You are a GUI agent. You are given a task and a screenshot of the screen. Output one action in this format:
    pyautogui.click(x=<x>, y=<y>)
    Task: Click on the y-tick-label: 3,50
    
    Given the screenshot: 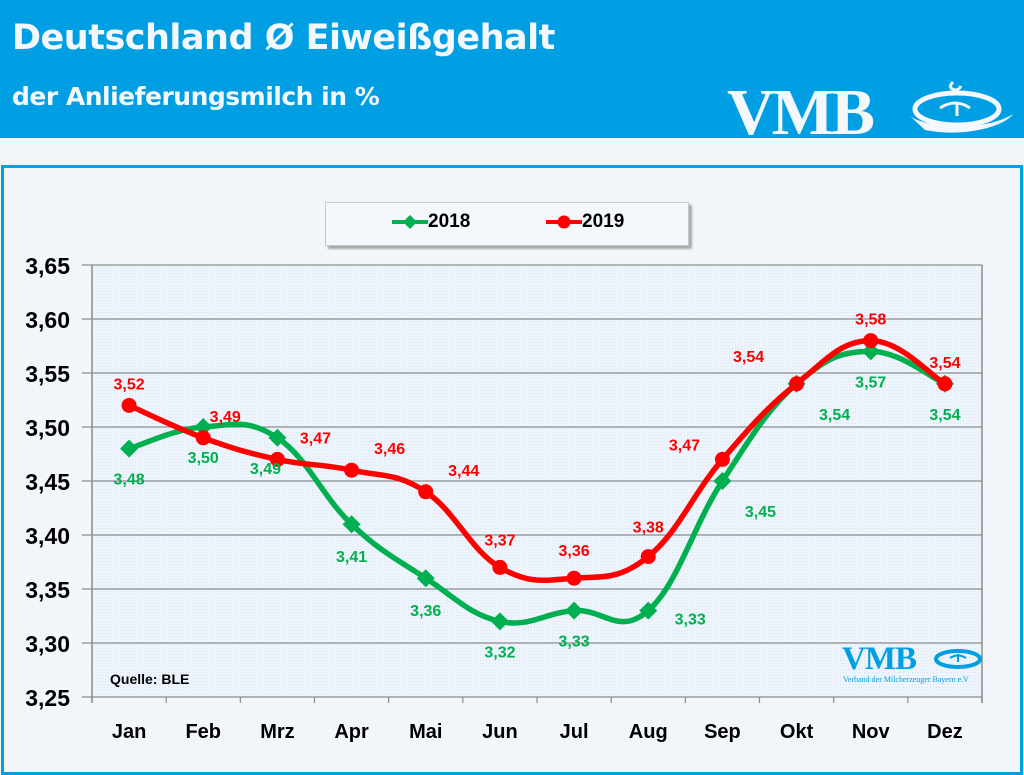 What is the action you would take?
    pyautogui.click(x=47, y=428)
    